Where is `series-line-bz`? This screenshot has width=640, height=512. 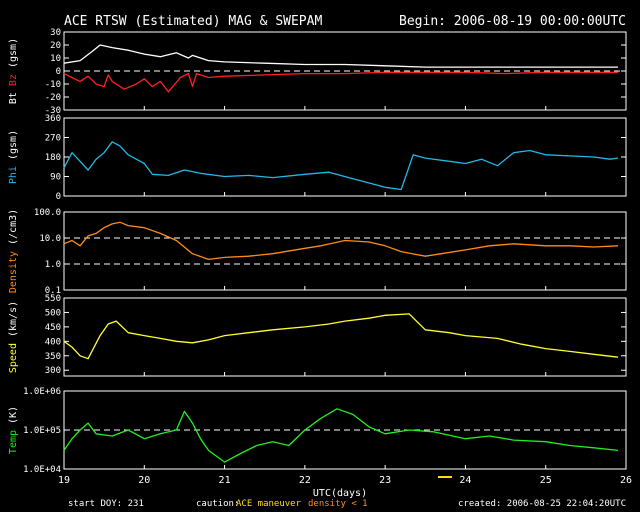 series-line-bz is located at coordinates (340, 82).